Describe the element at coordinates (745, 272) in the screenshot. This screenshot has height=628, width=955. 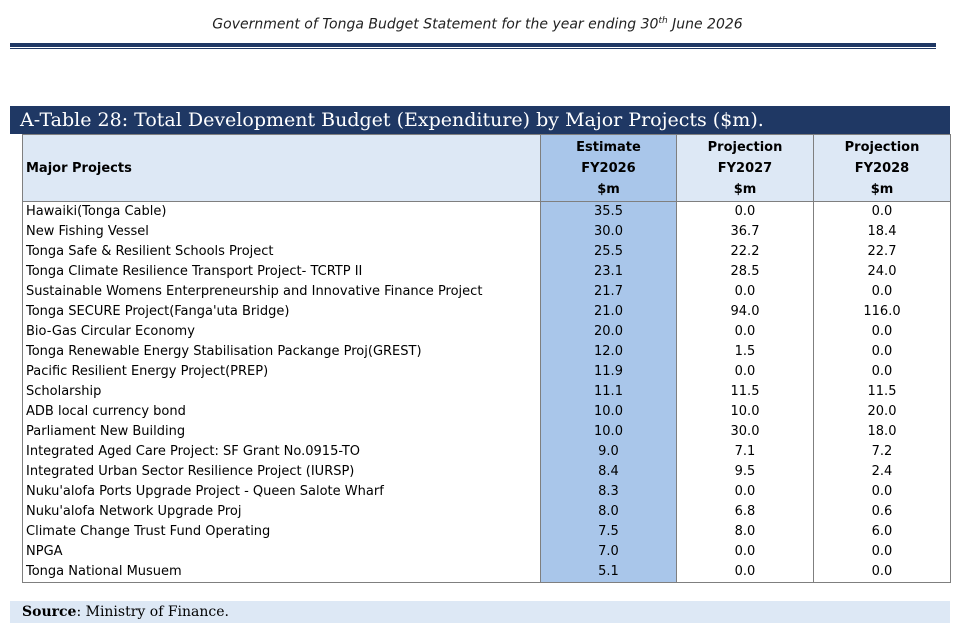
I see `fy2027-projection-cell: 28.5` at that location.